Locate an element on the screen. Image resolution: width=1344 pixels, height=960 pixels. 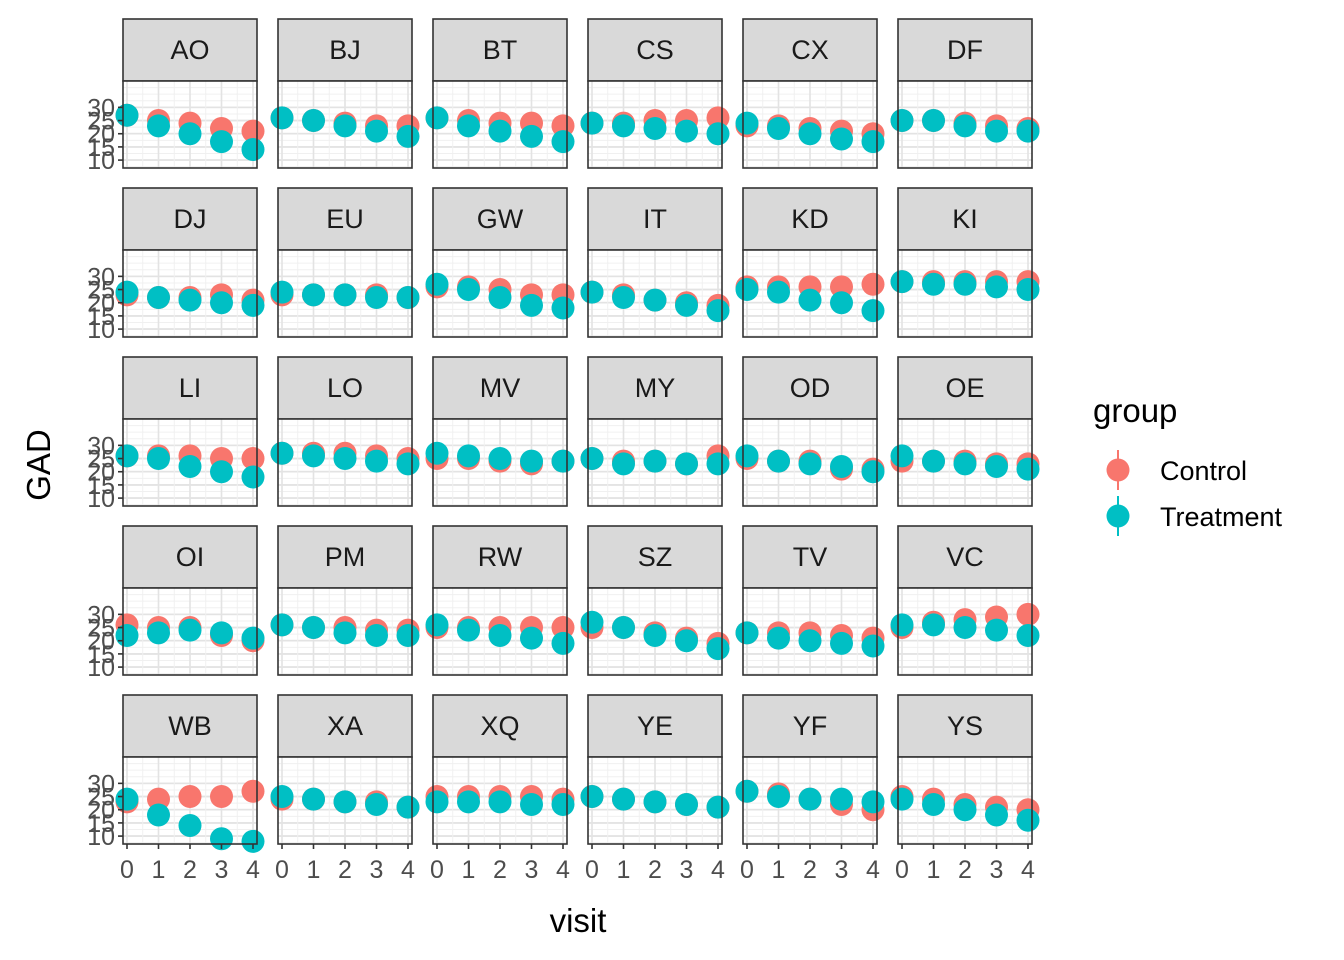
legend-label: Treatment is located at coordinates (1221, 517).